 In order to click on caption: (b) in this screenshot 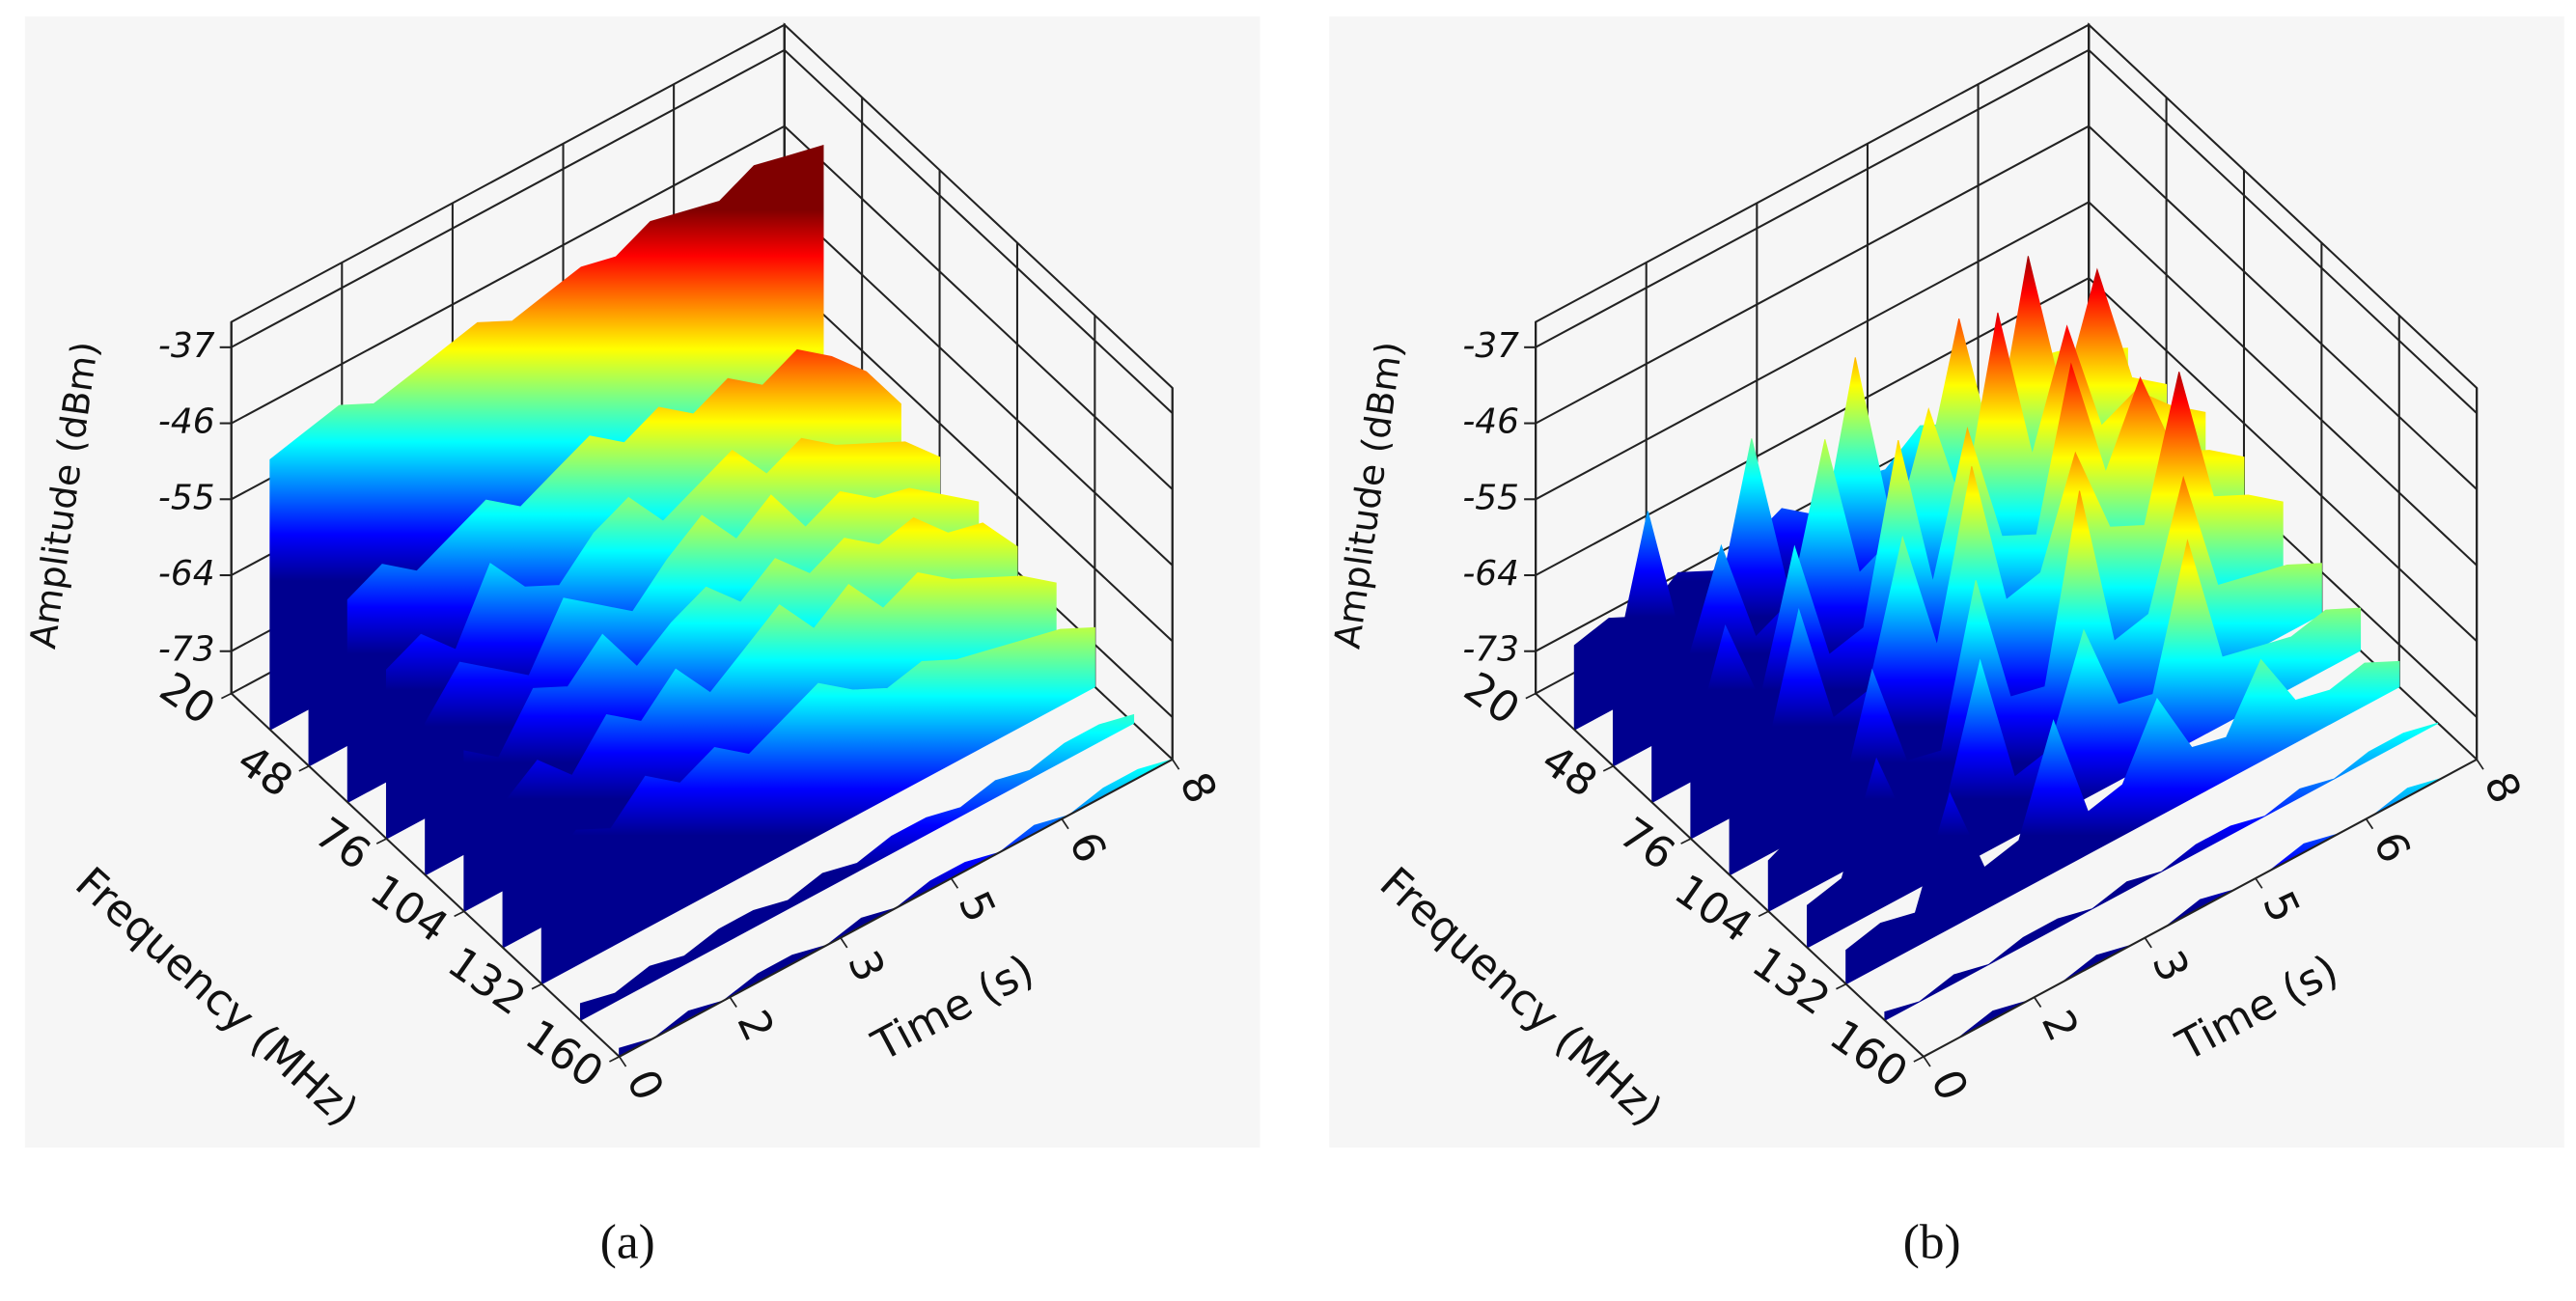, I will do `click(1932, 1241)`.